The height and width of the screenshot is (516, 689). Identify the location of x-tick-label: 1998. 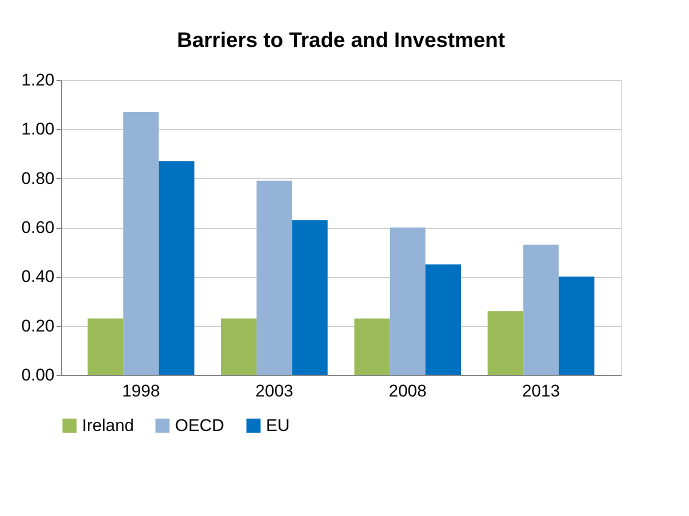
(141, 391).